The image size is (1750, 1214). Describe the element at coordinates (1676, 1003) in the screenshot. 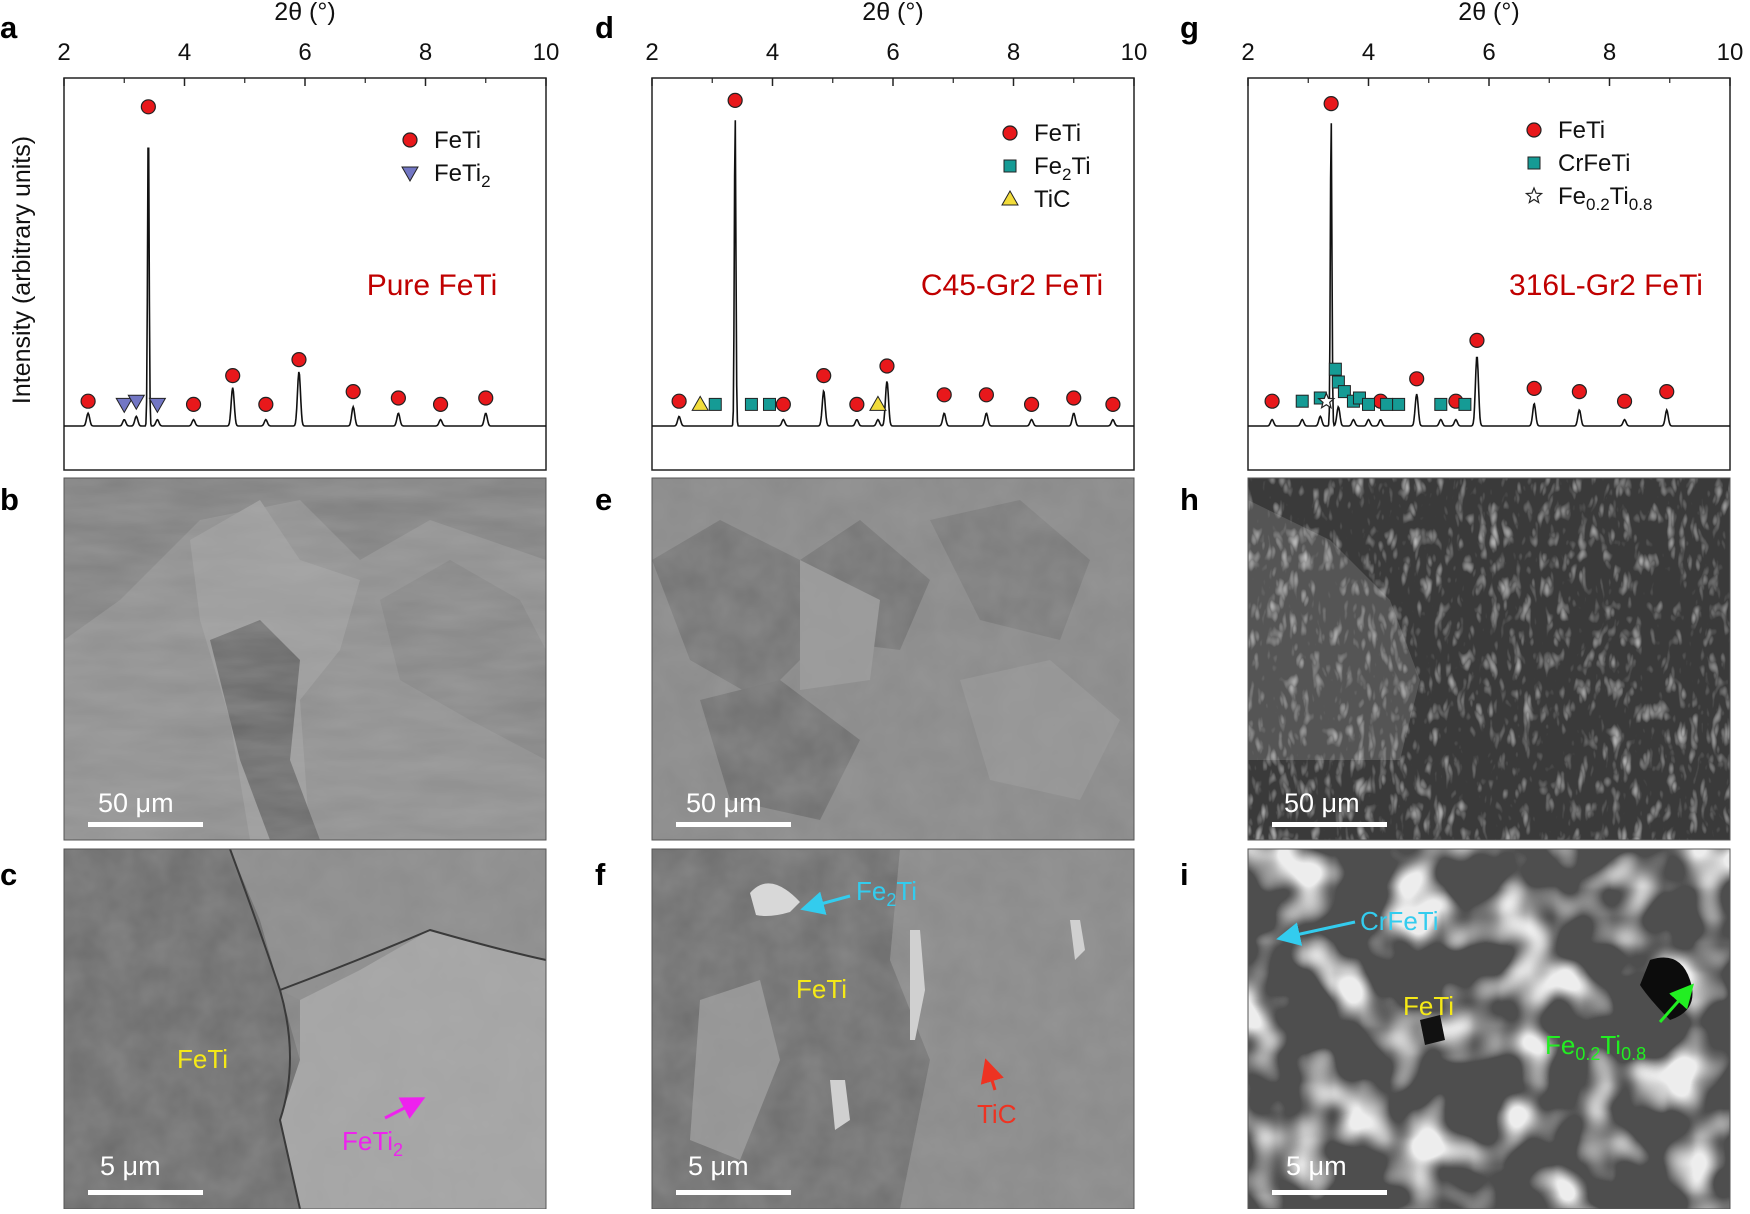

I see `arrow-fe02ti08-i` at that location.